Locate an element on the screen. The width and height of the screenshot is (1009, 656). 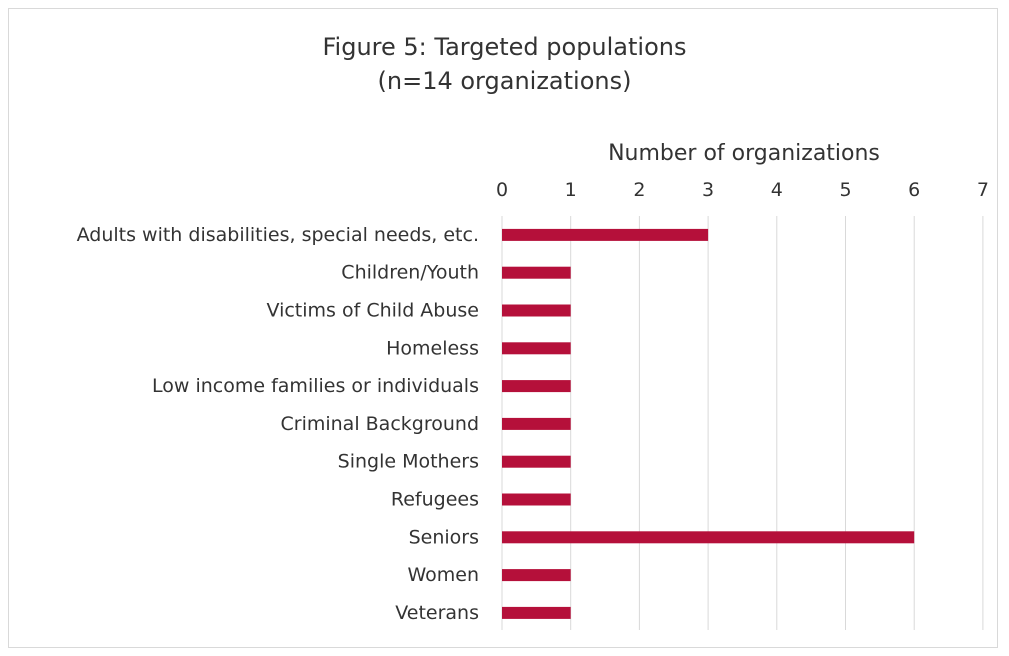
y-tick-label: Women is located at coordinates (443, 575).